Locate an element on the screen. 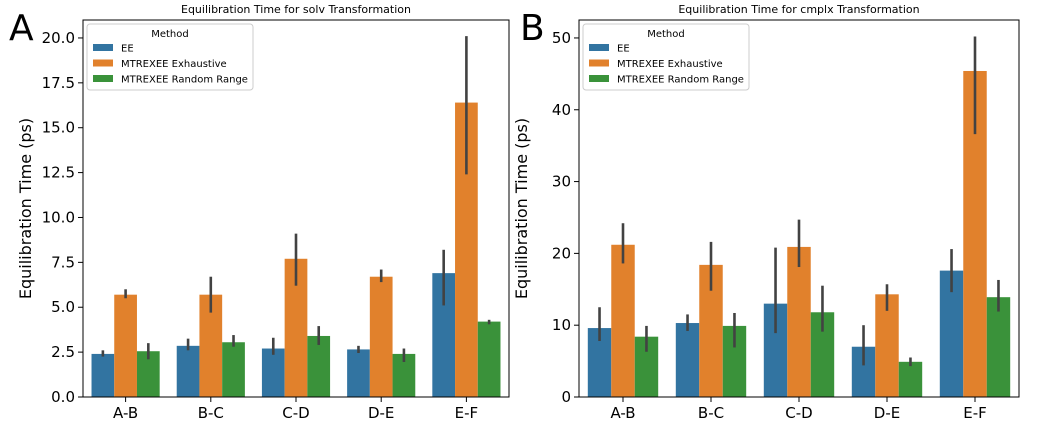  y-tick-label: 50 is located at coordinates (561, 38).